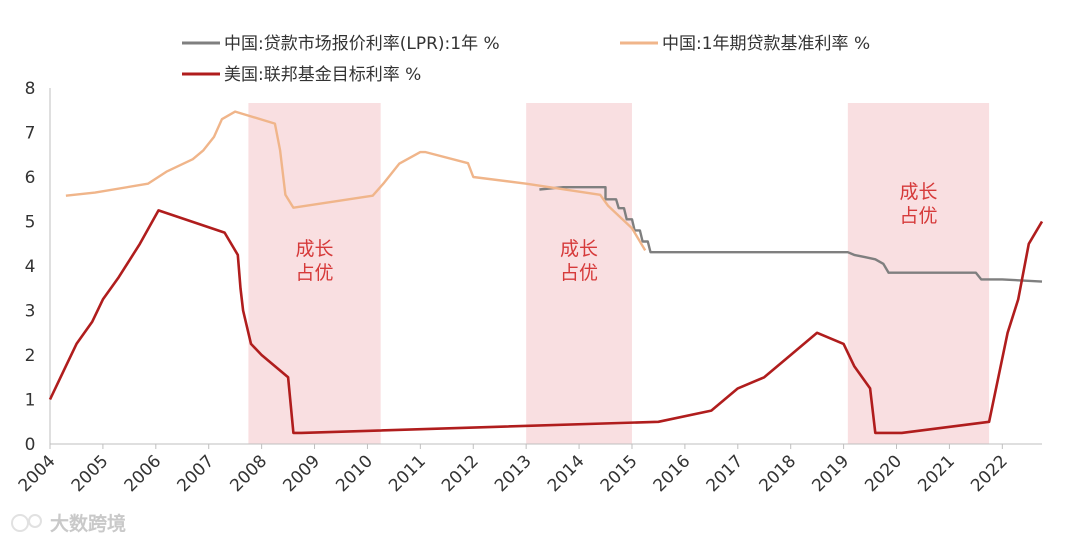  What do you see at coordinates (248, 473) in the screenshot?
I see `x-tick-label: 2008` at bounding box center [248, 473].